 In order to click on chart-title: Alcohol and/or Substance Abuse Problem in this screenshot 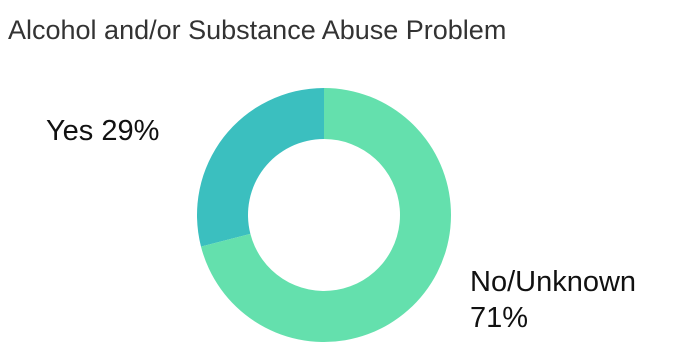, I will do `click(257, 30)`.